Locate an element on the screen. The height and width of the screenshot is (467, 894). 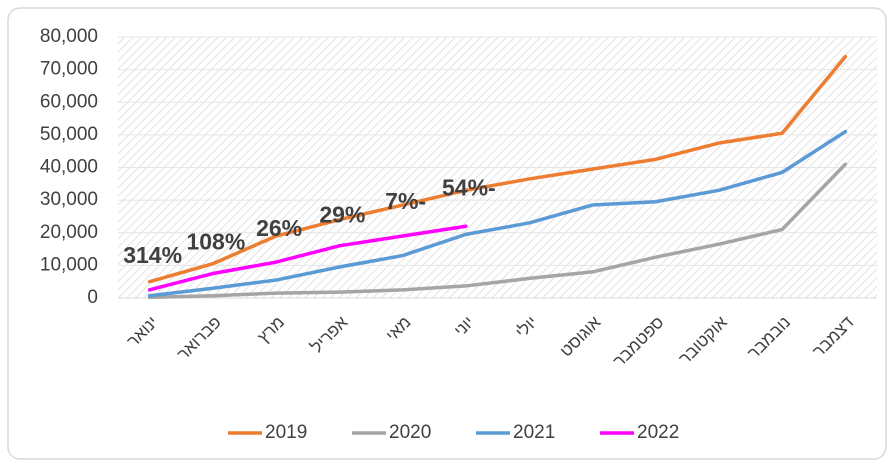
y-tick-label: 80,000 is located at coordinates (69, 36).